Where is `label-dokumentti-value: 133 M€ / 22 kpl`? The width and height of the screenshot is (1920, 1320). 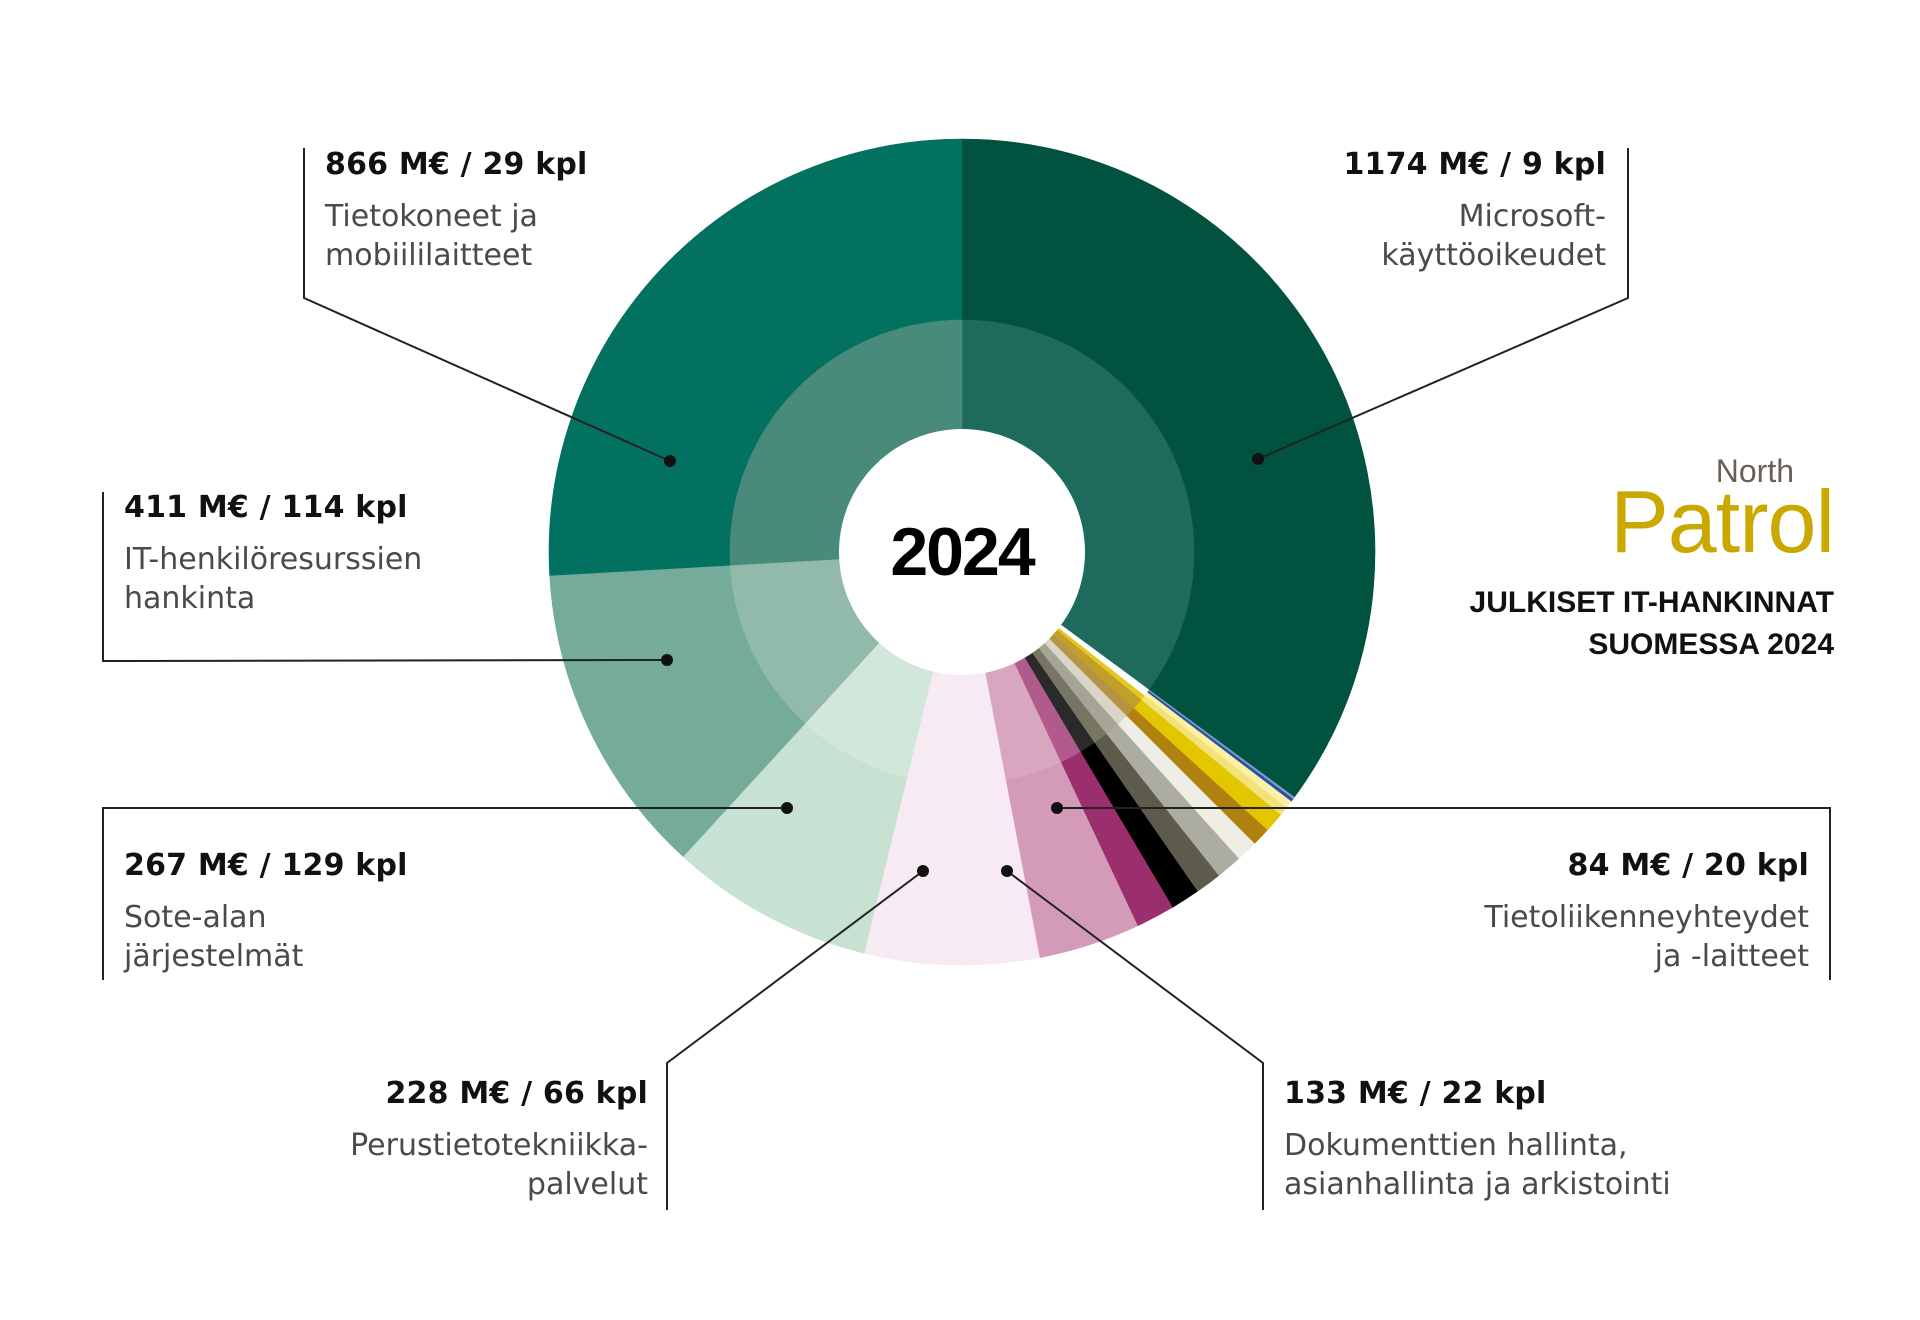 label-dokumentti-value: 133 M€ / 22 kpl is located at coordinates (1415, 1093).